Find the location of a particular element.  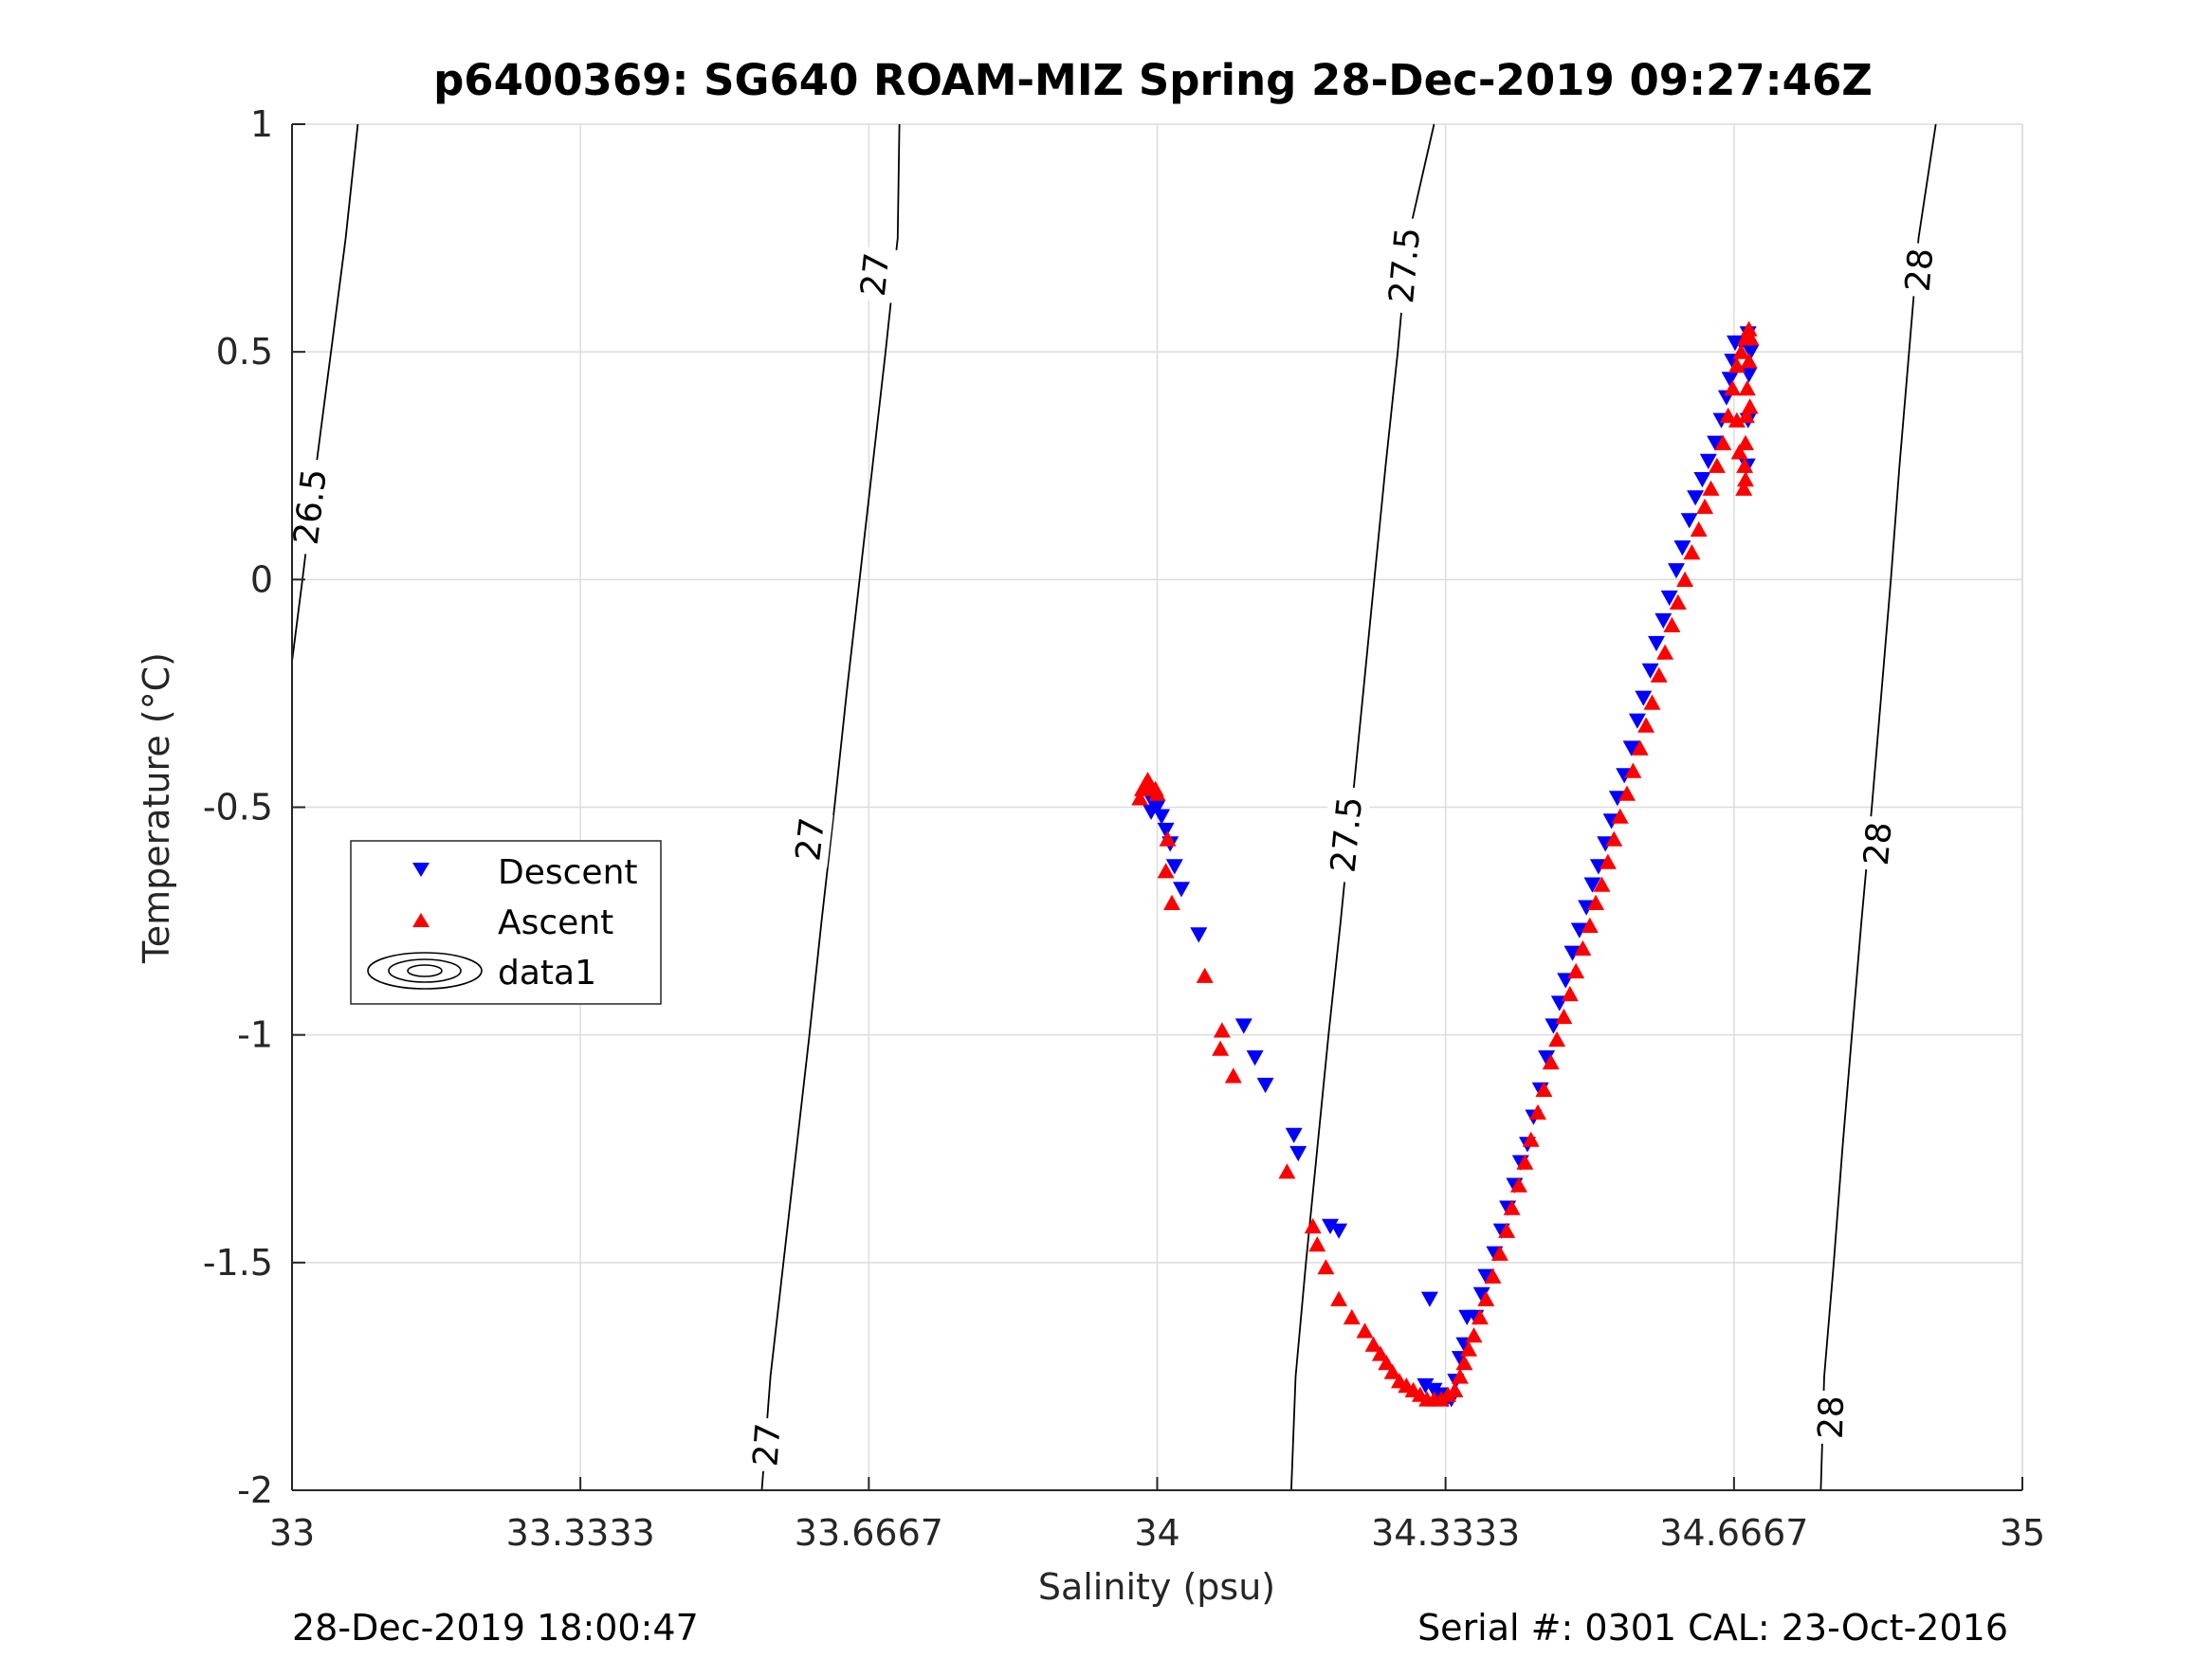

x-tick-label: 33.6667 is located at coordinates (869, 1533).